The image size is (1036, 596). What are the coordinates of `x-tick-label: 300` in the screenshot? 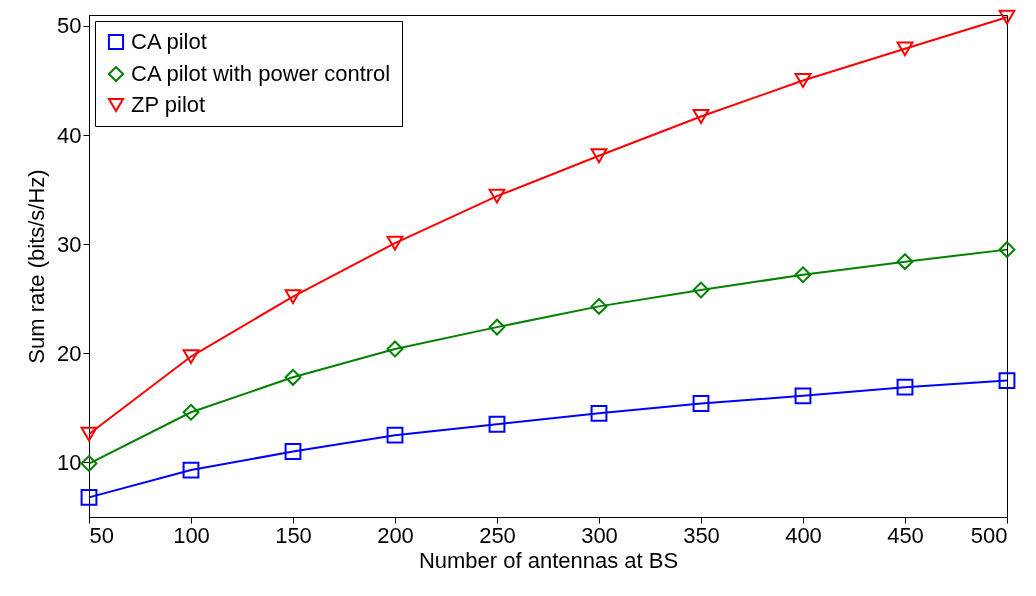 It's located at (599, 535).